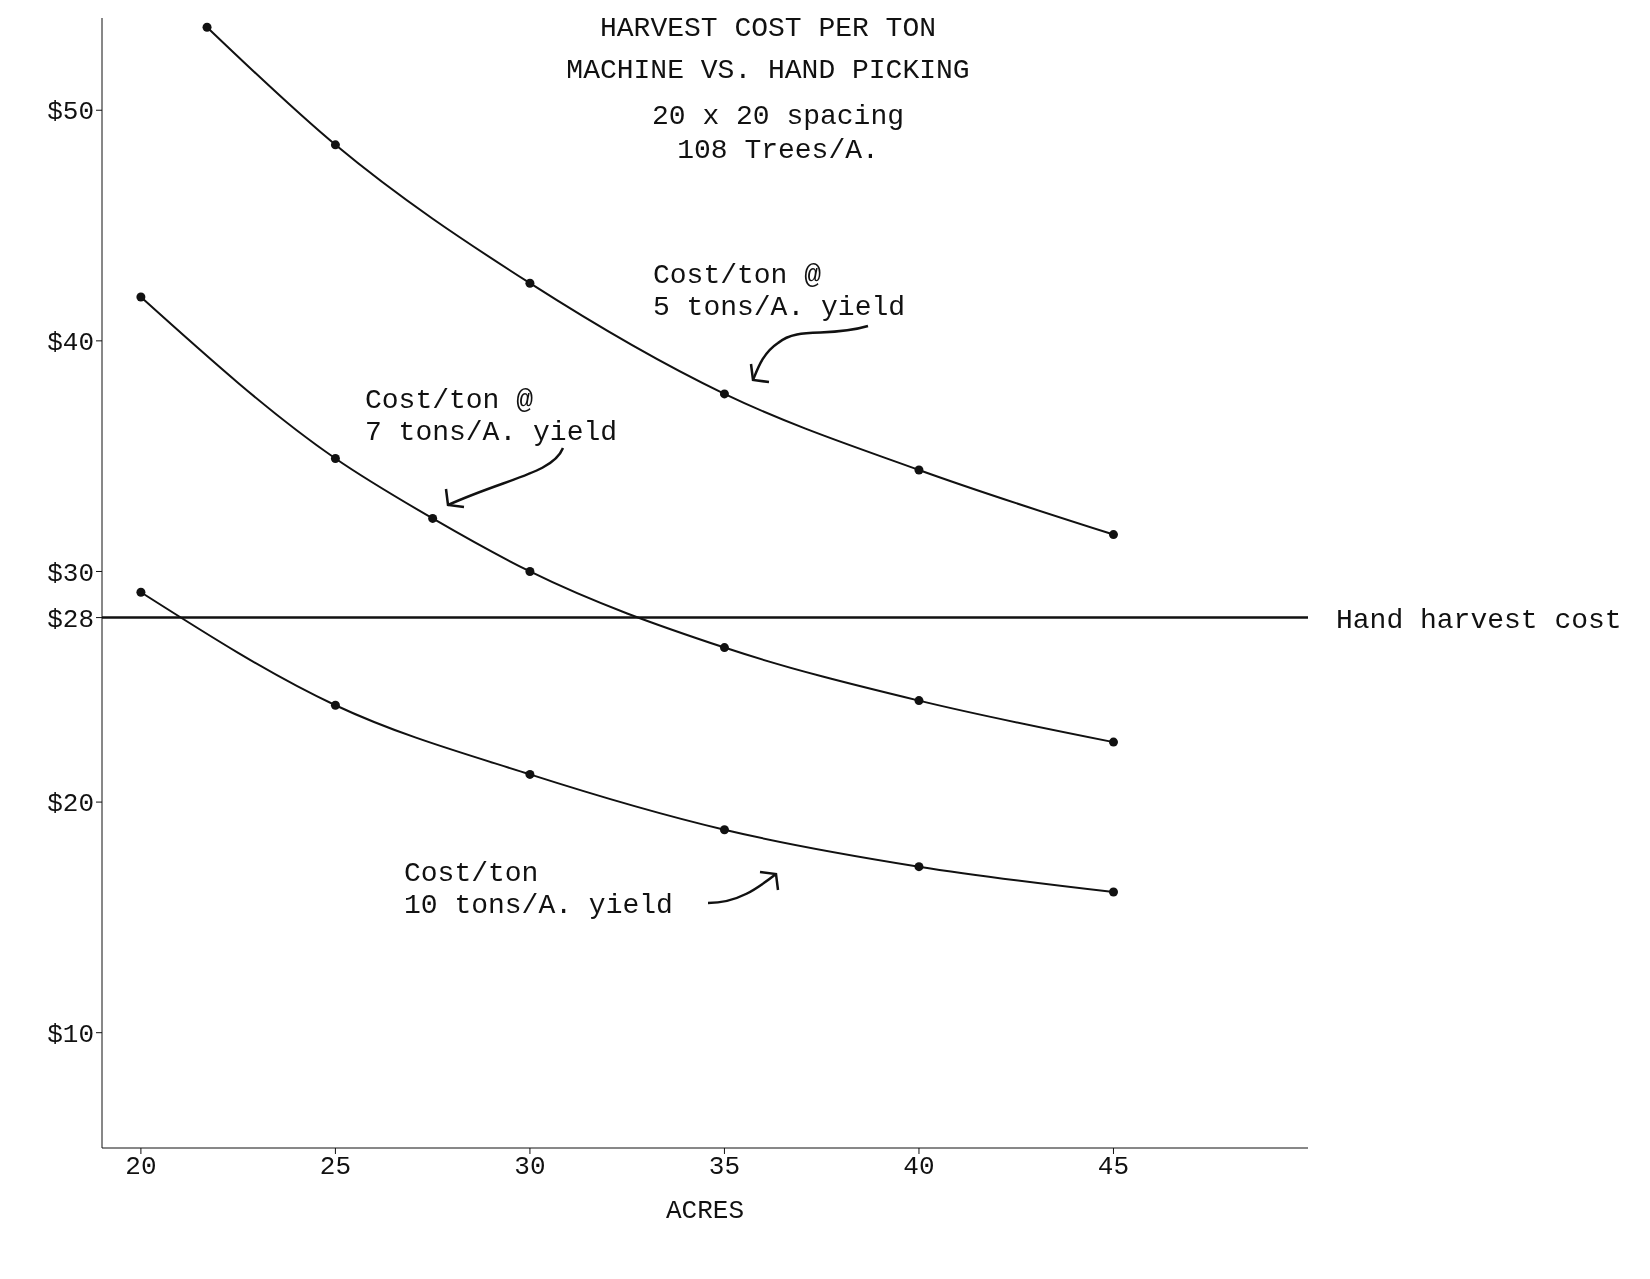 Image resolution: width=1650 pixels, height=1279 pixels. I want to click on text: HARVEST COST PER TON MACHINE VS. HAND PICKING, so click(768, 50).